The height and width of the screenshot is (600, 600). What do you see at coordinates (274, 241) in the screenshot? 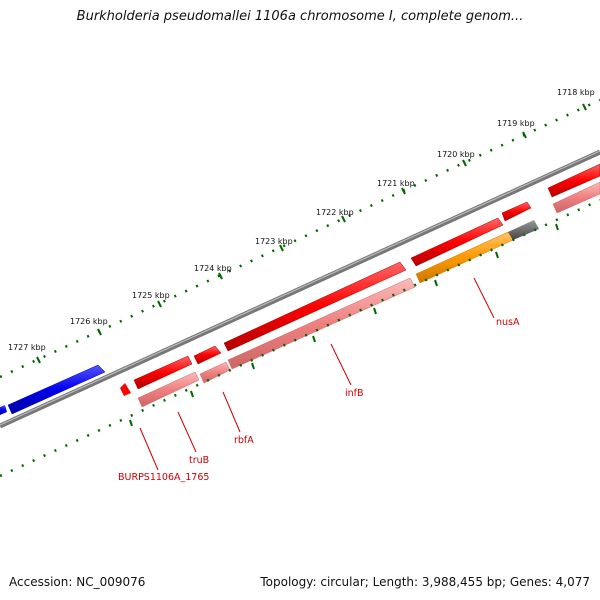
I see `ruler-label-1723: 1723 kbp` at bounding box center [274, 241].